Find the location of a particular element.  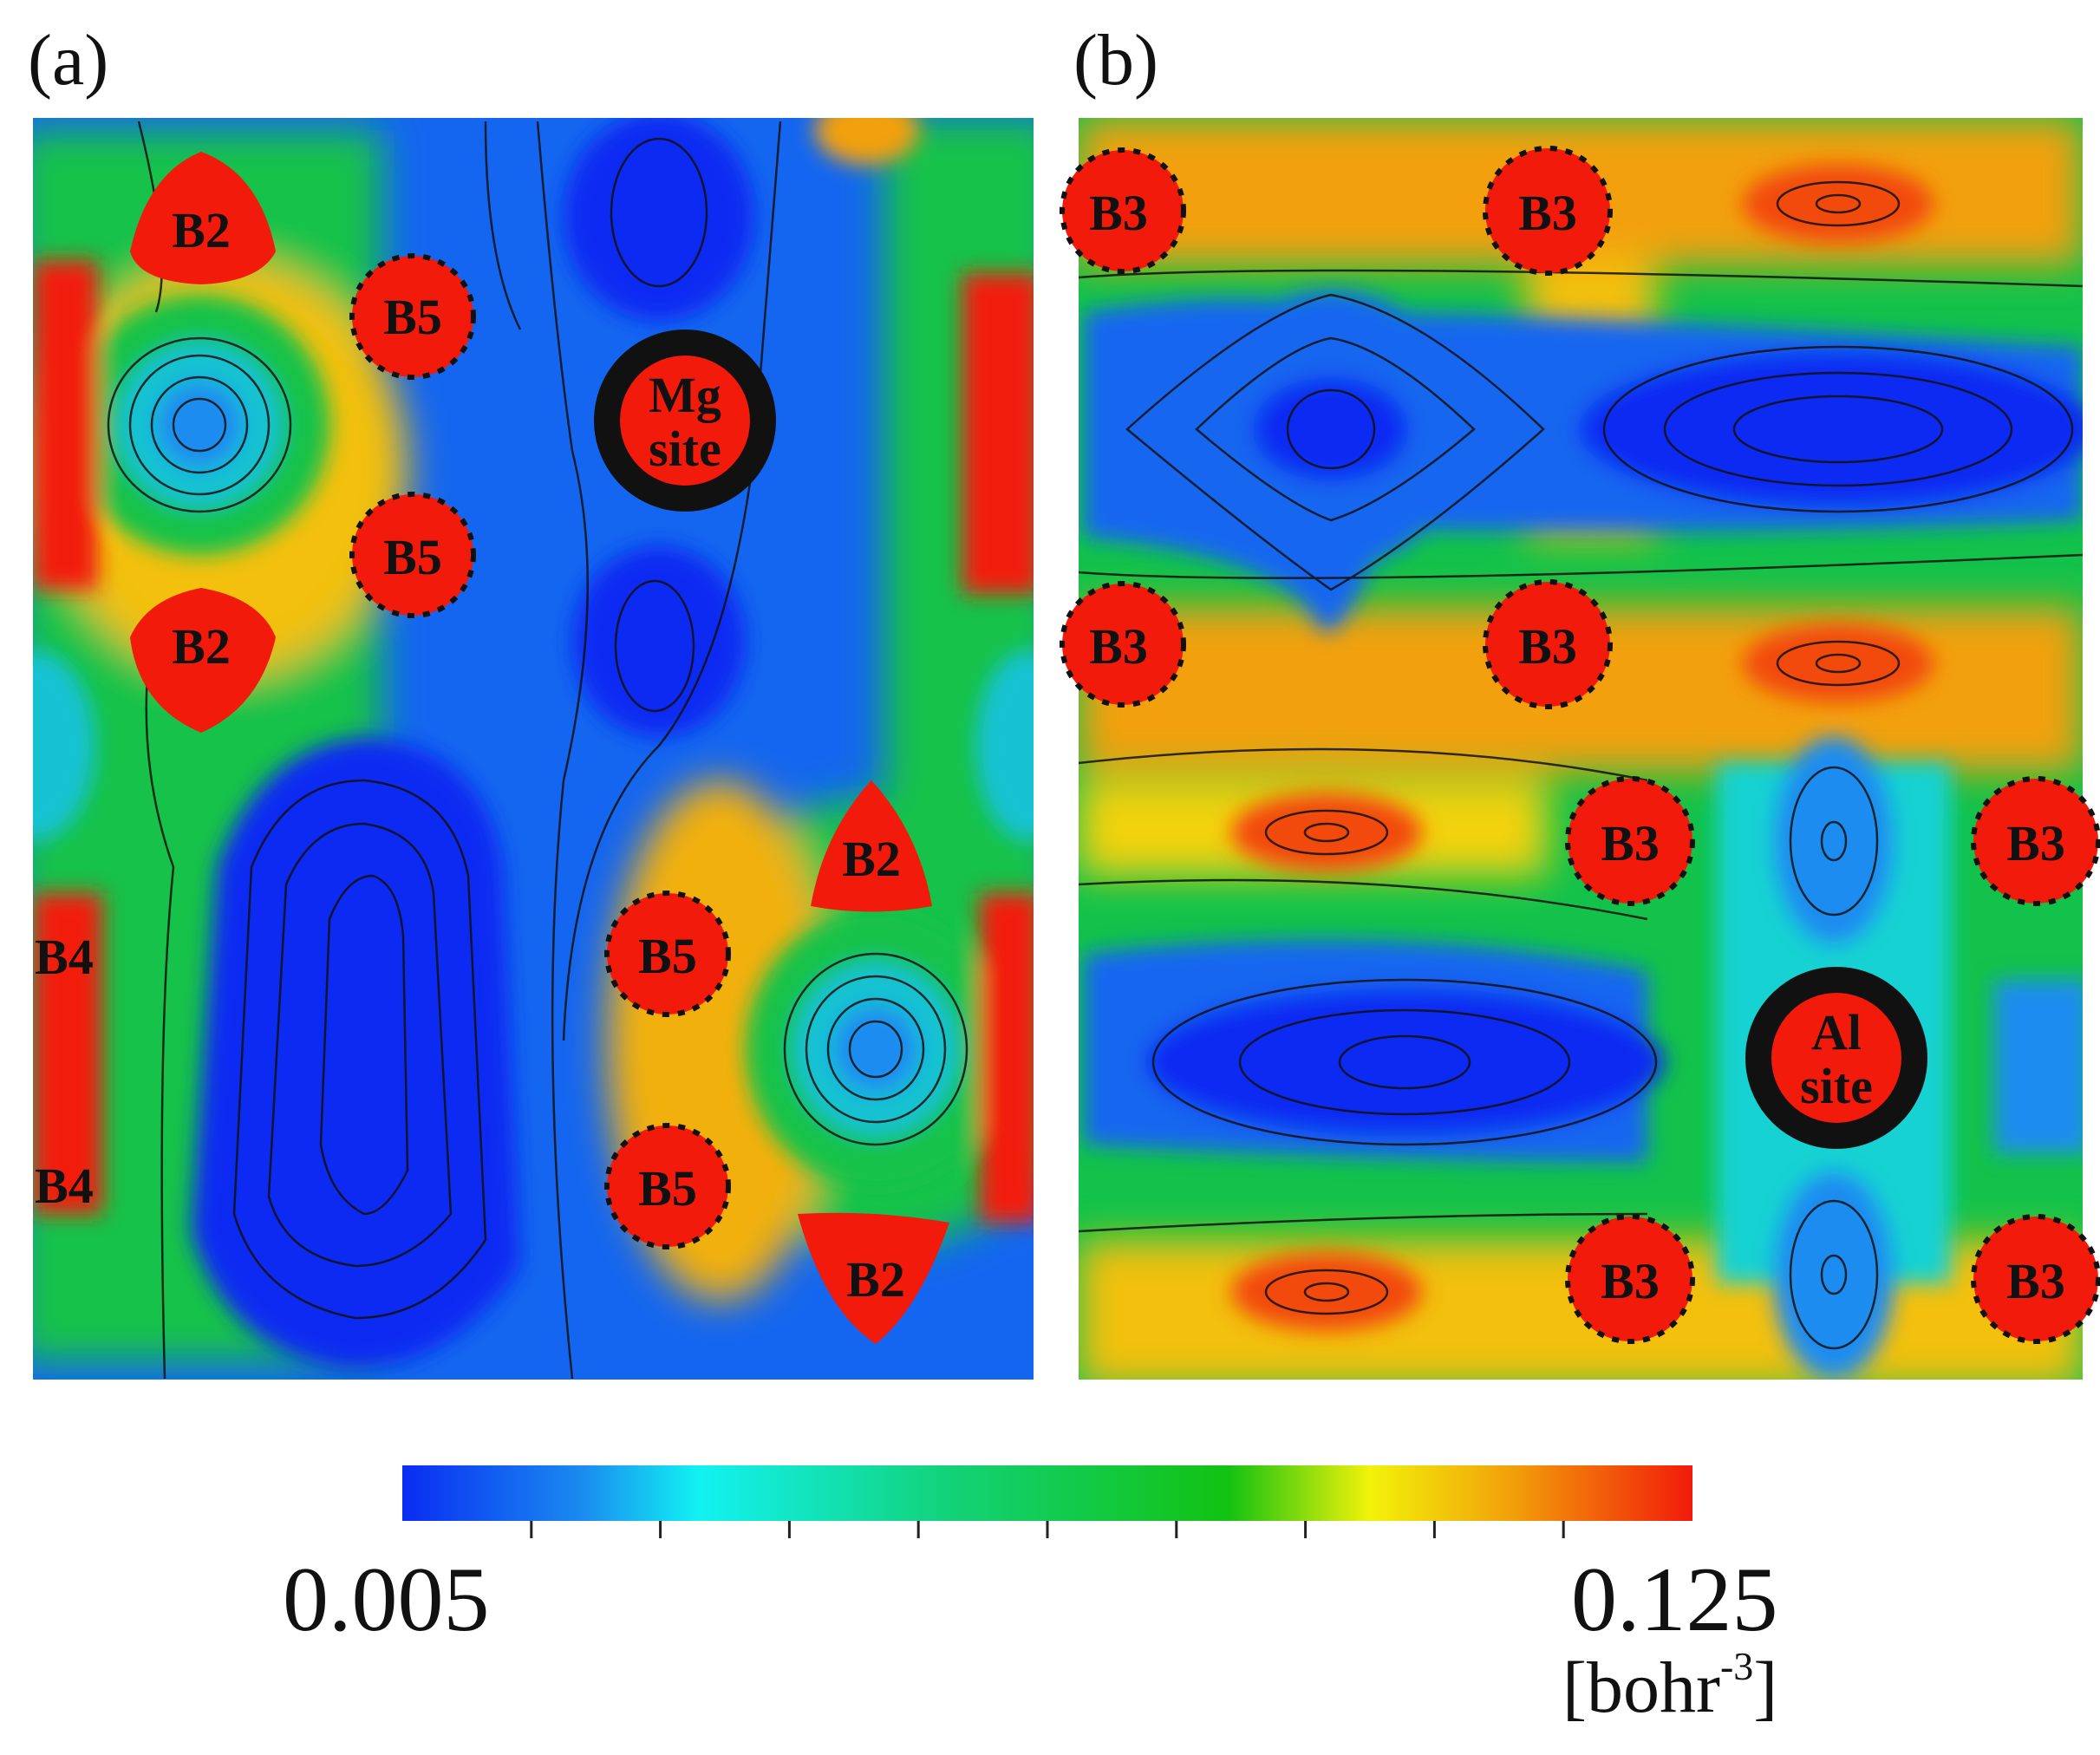

colorbar-ticks is located at coordinates (1047, 1529).